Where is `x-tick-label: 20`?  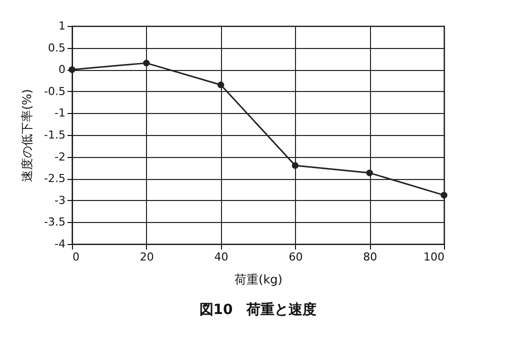 x-tick-label: 20 is located at coordinates (147, 257).